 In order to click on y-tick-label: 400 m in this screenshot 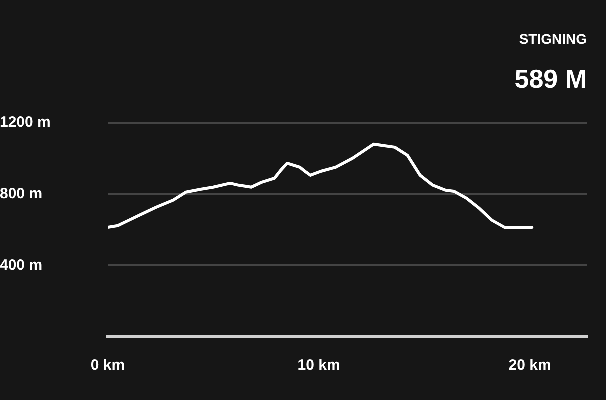, I will do `click(21, 265)`.